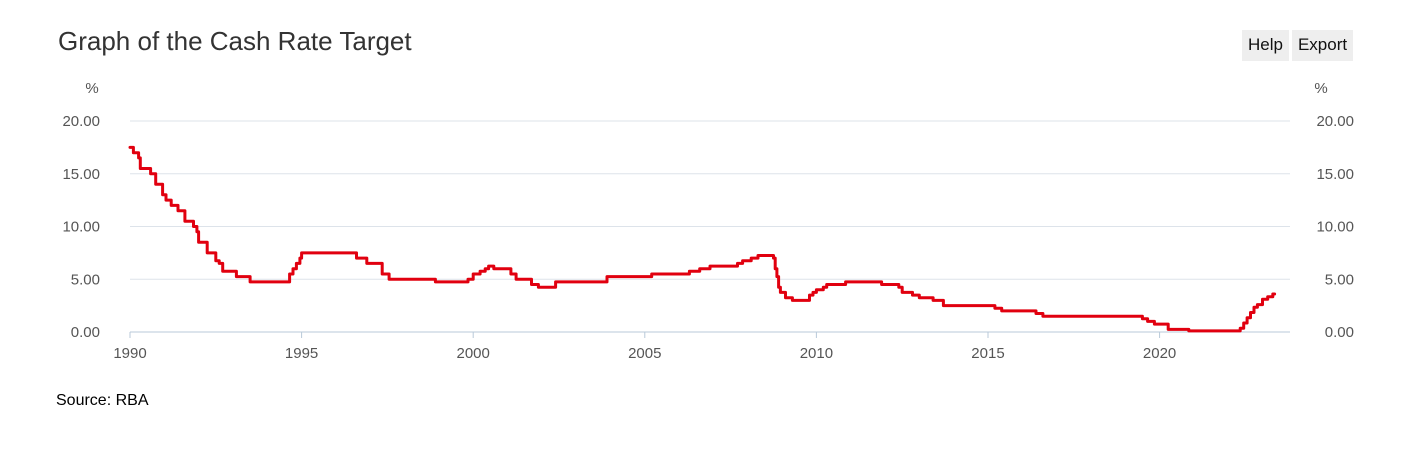 The image size is (1404, 450). Describe the element at coordinates (91, 88) in the screenshot. I see `y-axis-left-label: %` at that location.